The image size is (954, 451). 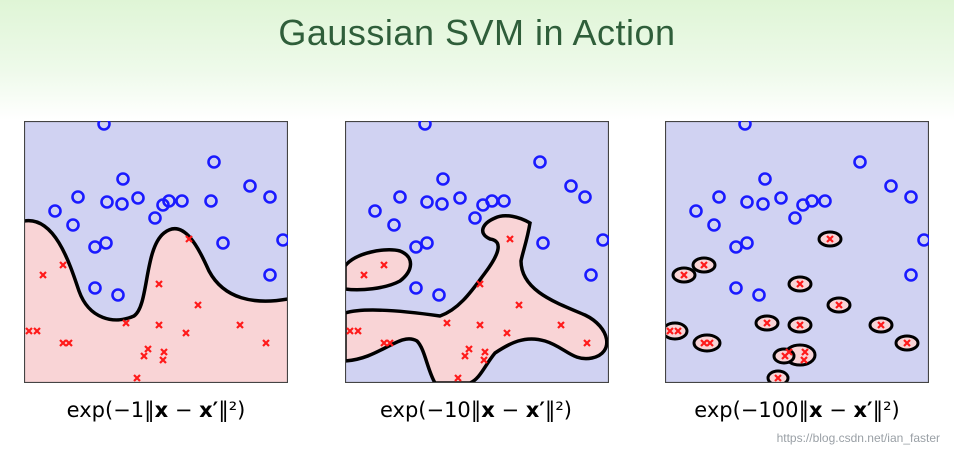 What do you see at coordinates (858, 438) in the screenshot?
I see `watermark: https://blog.csdn.net/ian_faster` at bounding box center [858, 438].